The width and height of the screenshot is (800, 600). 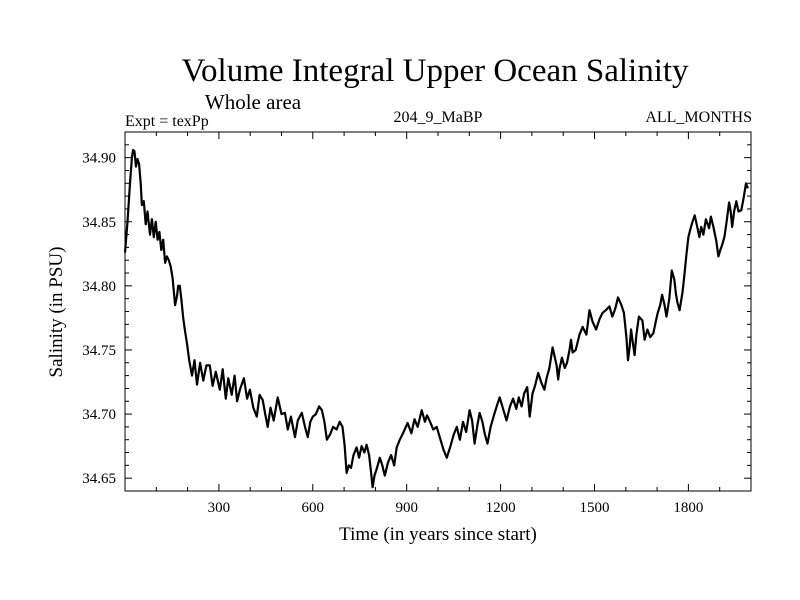 I want to click on chart-subtitle: Whole area, so click(x=253, y=102).